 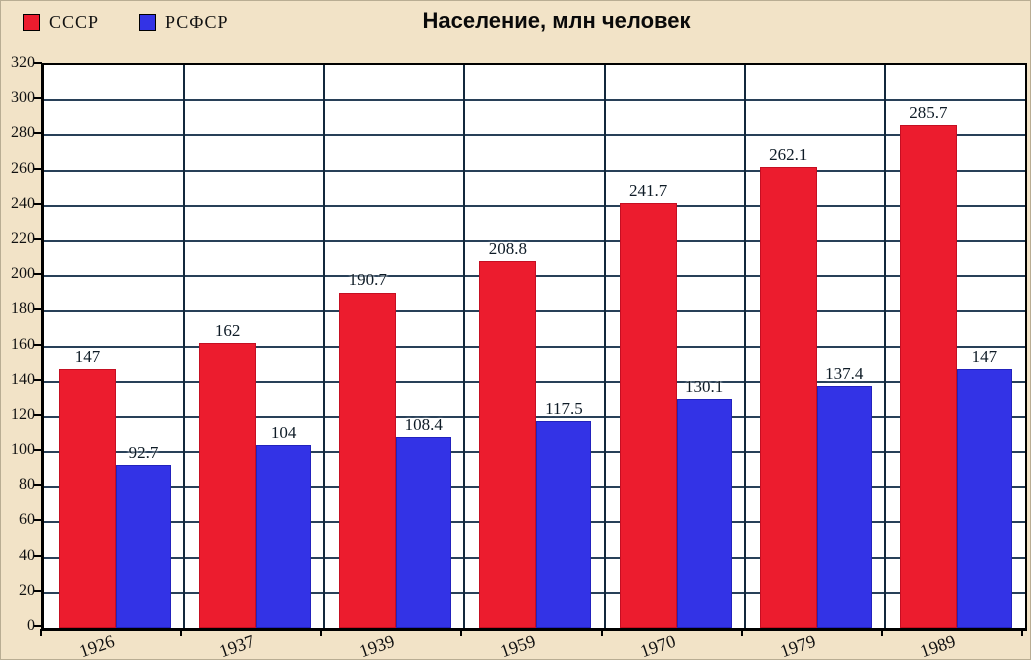 I want to click on chart-title: Население, млн человек, so click(x=556, y=20).